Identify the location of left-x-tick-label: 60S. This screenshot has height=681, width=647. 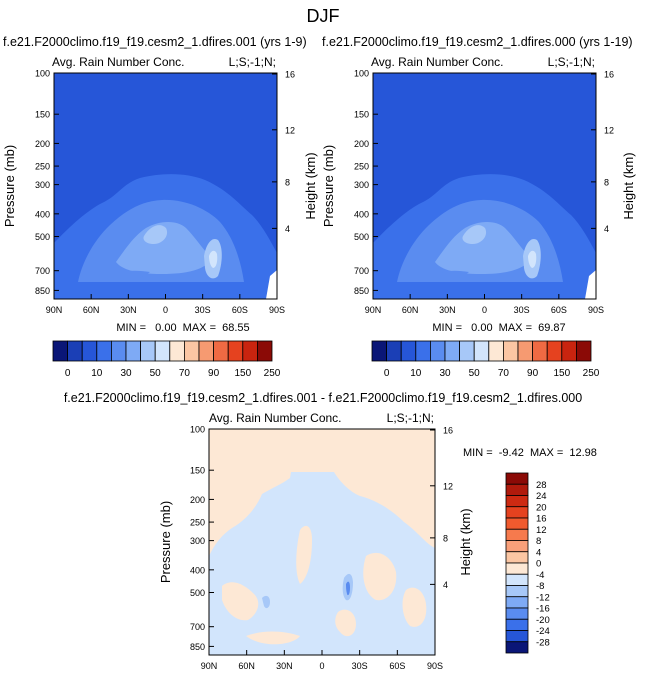
(240, 310).